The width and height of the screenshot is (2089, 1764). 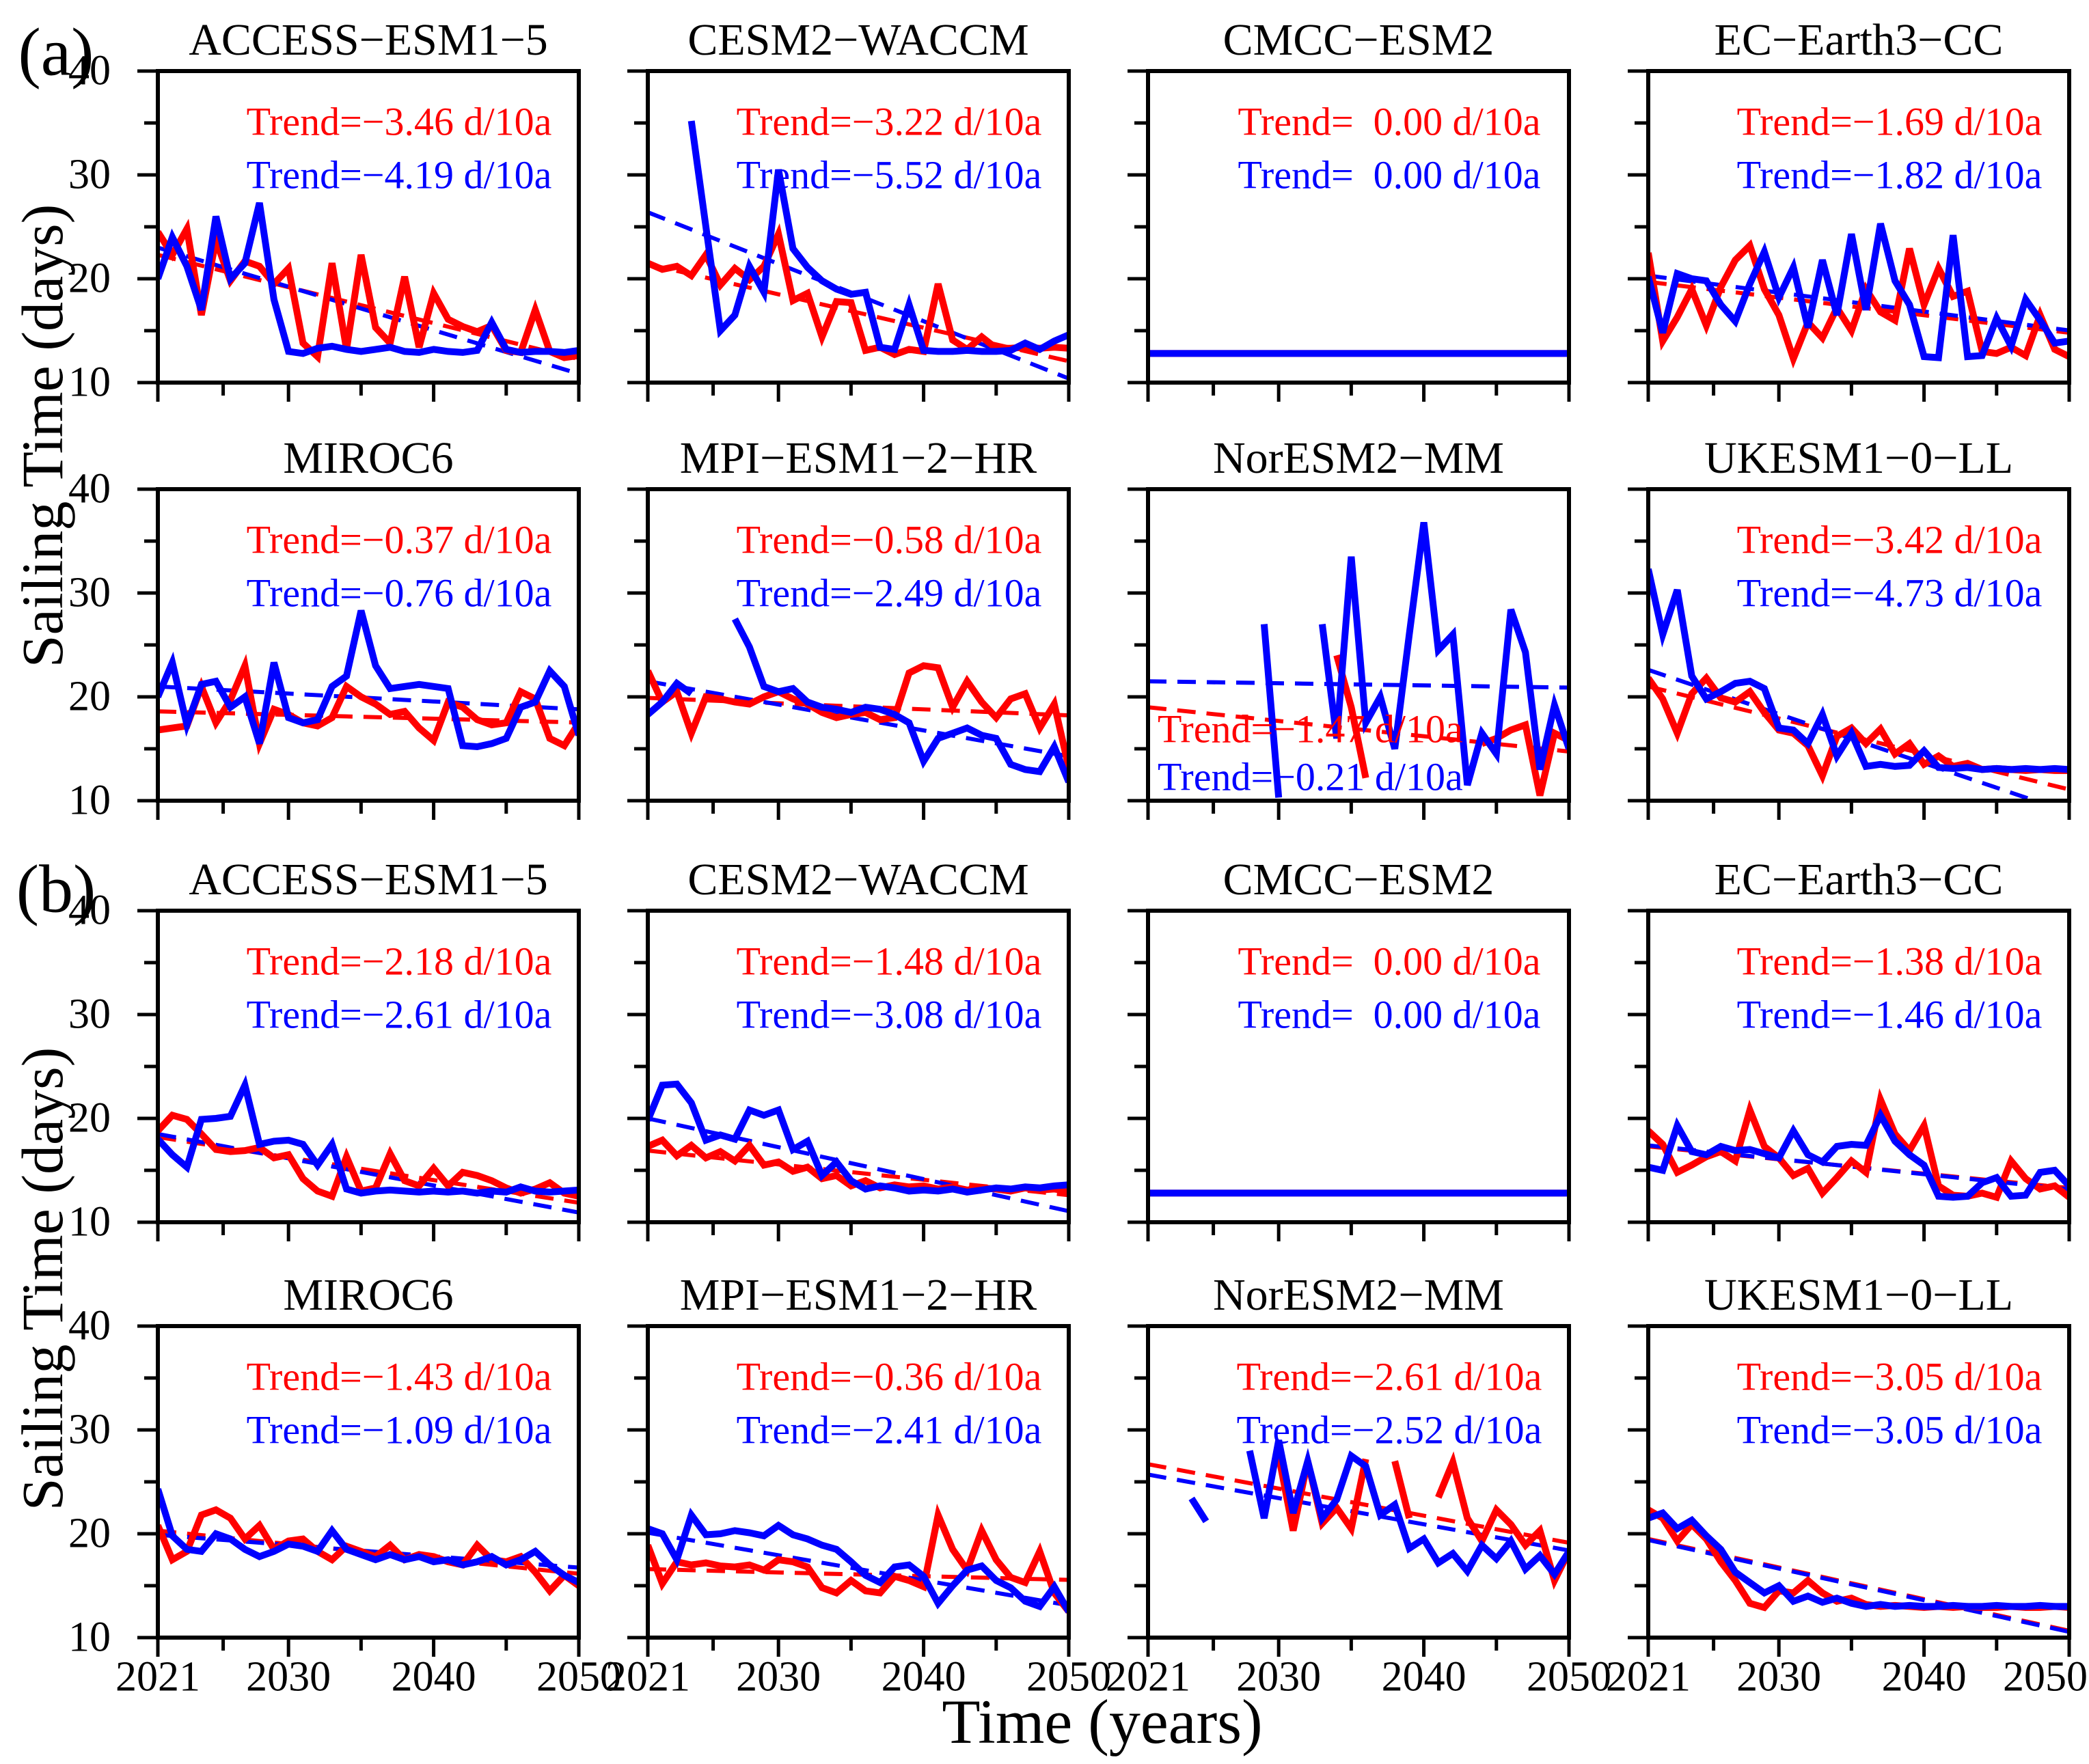 What do you see at coordinates (889, 175) in the screenshot?
I see `trend-label-blue: Trend=−5.52 d/10a` at bounding box center [889, 175].